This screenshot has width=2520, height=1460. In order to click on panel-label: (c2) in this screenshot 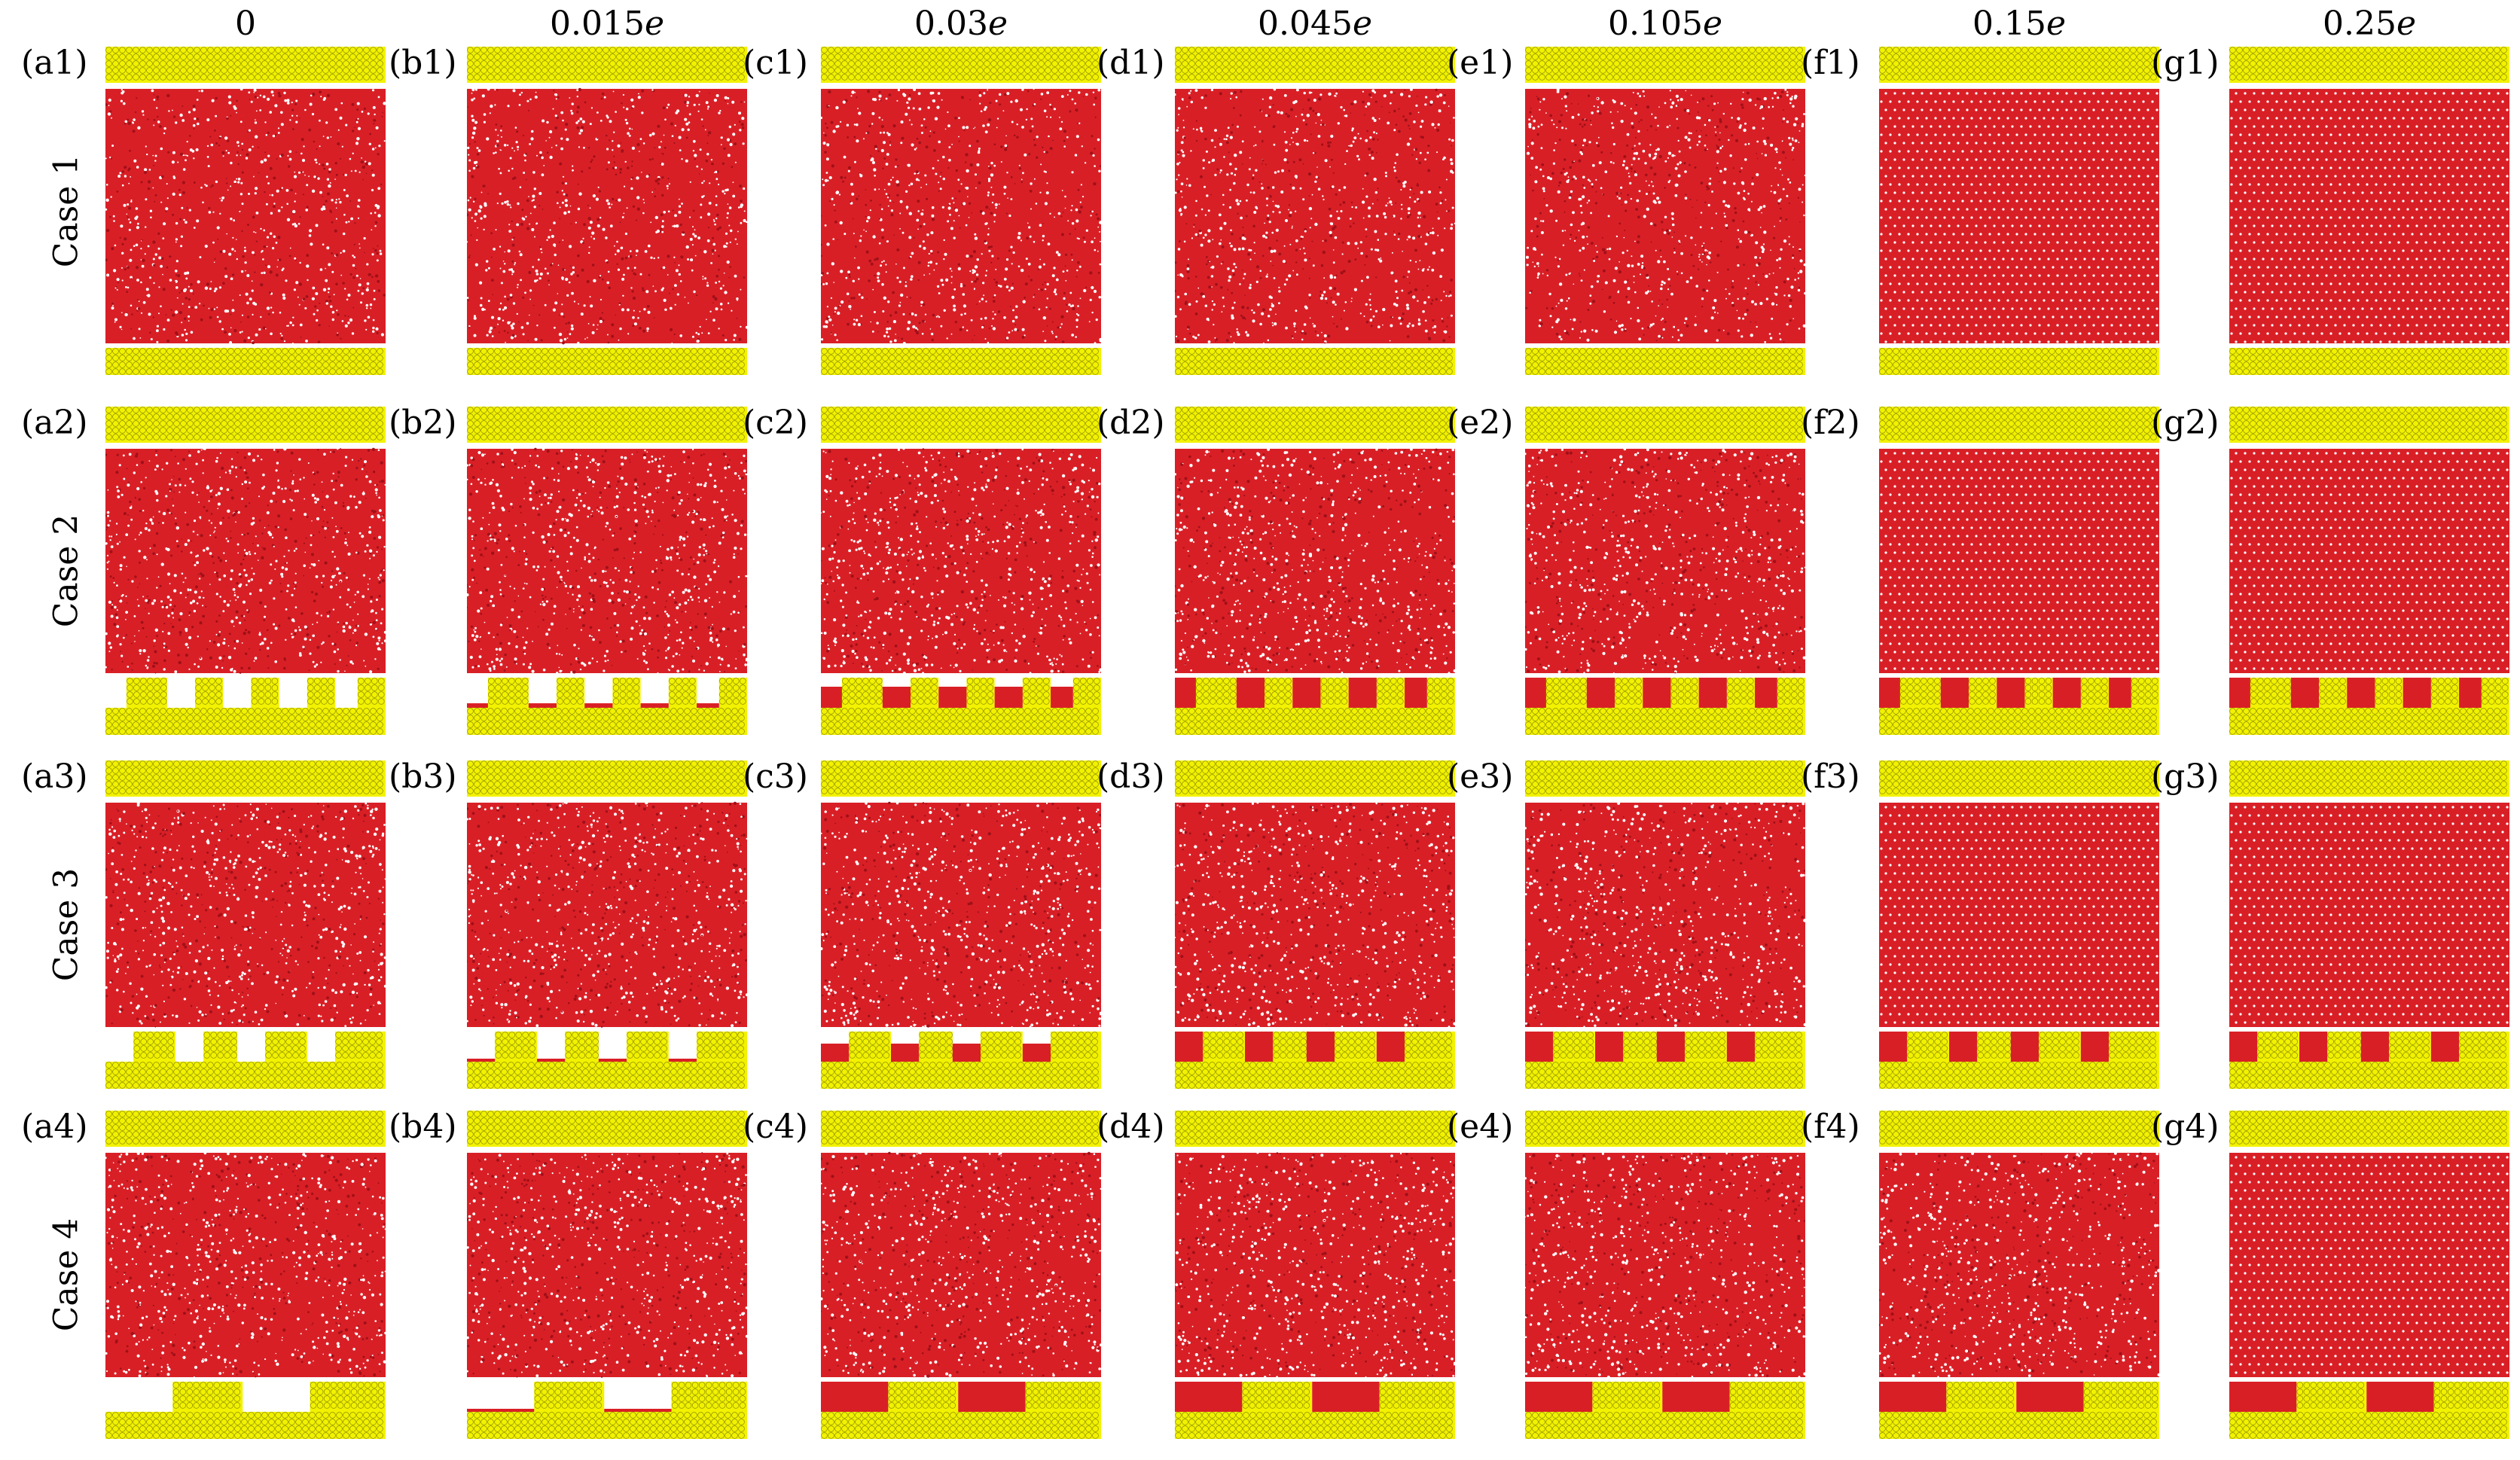, I will do `click(775, 423)`.